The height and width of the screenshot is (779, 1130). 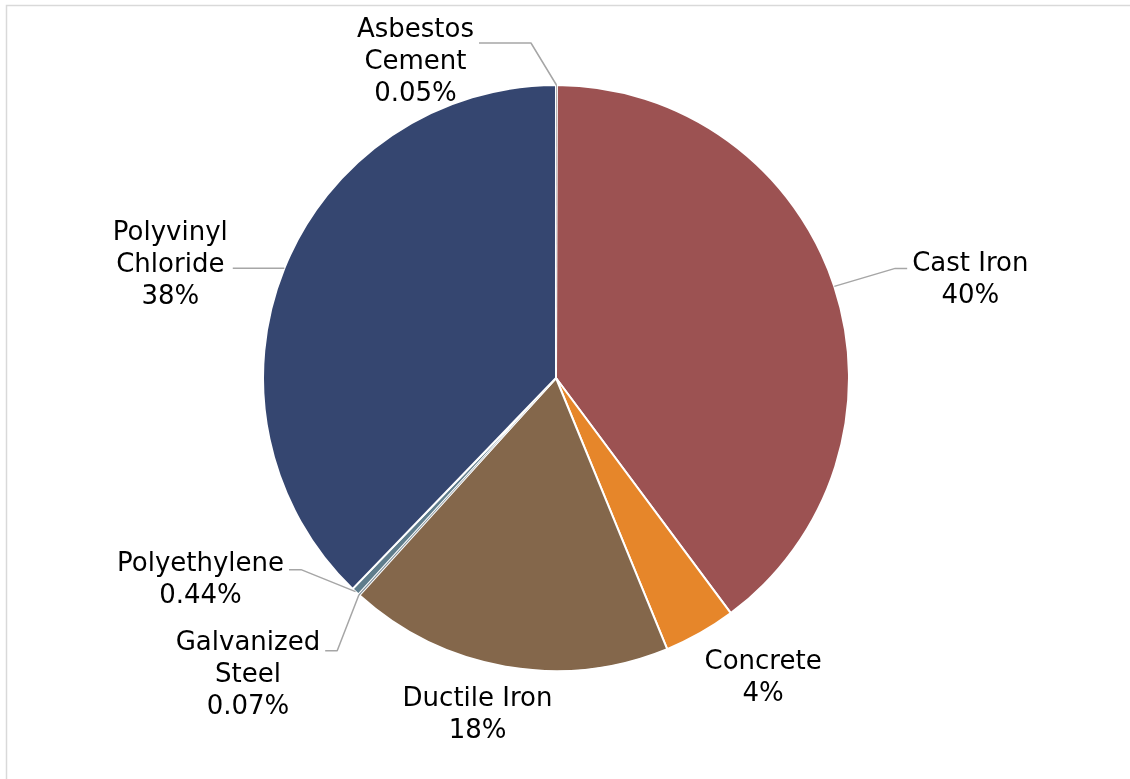 I want to click on data-label: 0.05%, so click(x=415, y=92).